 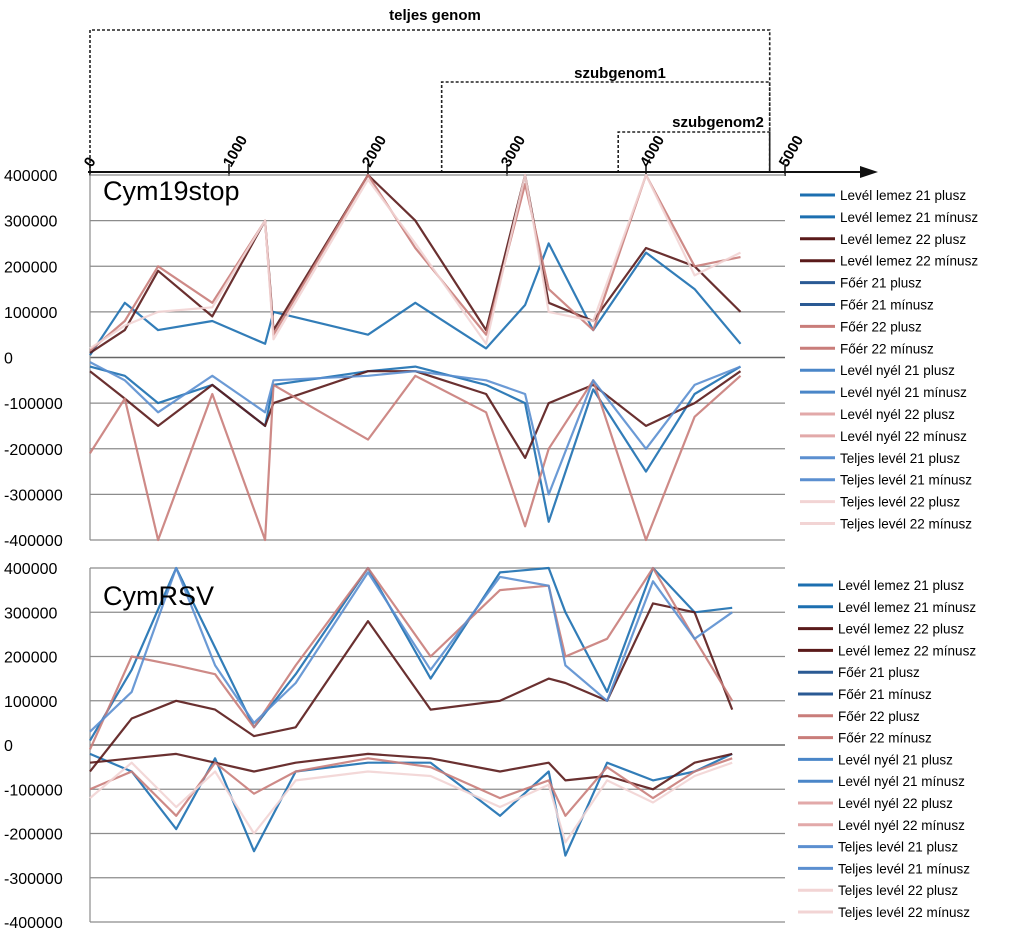 What do you see at coordinates (513, 151) in the screenshot?
I see `genome-axis-tick-label: 3000` at bounding box center [513, 151].